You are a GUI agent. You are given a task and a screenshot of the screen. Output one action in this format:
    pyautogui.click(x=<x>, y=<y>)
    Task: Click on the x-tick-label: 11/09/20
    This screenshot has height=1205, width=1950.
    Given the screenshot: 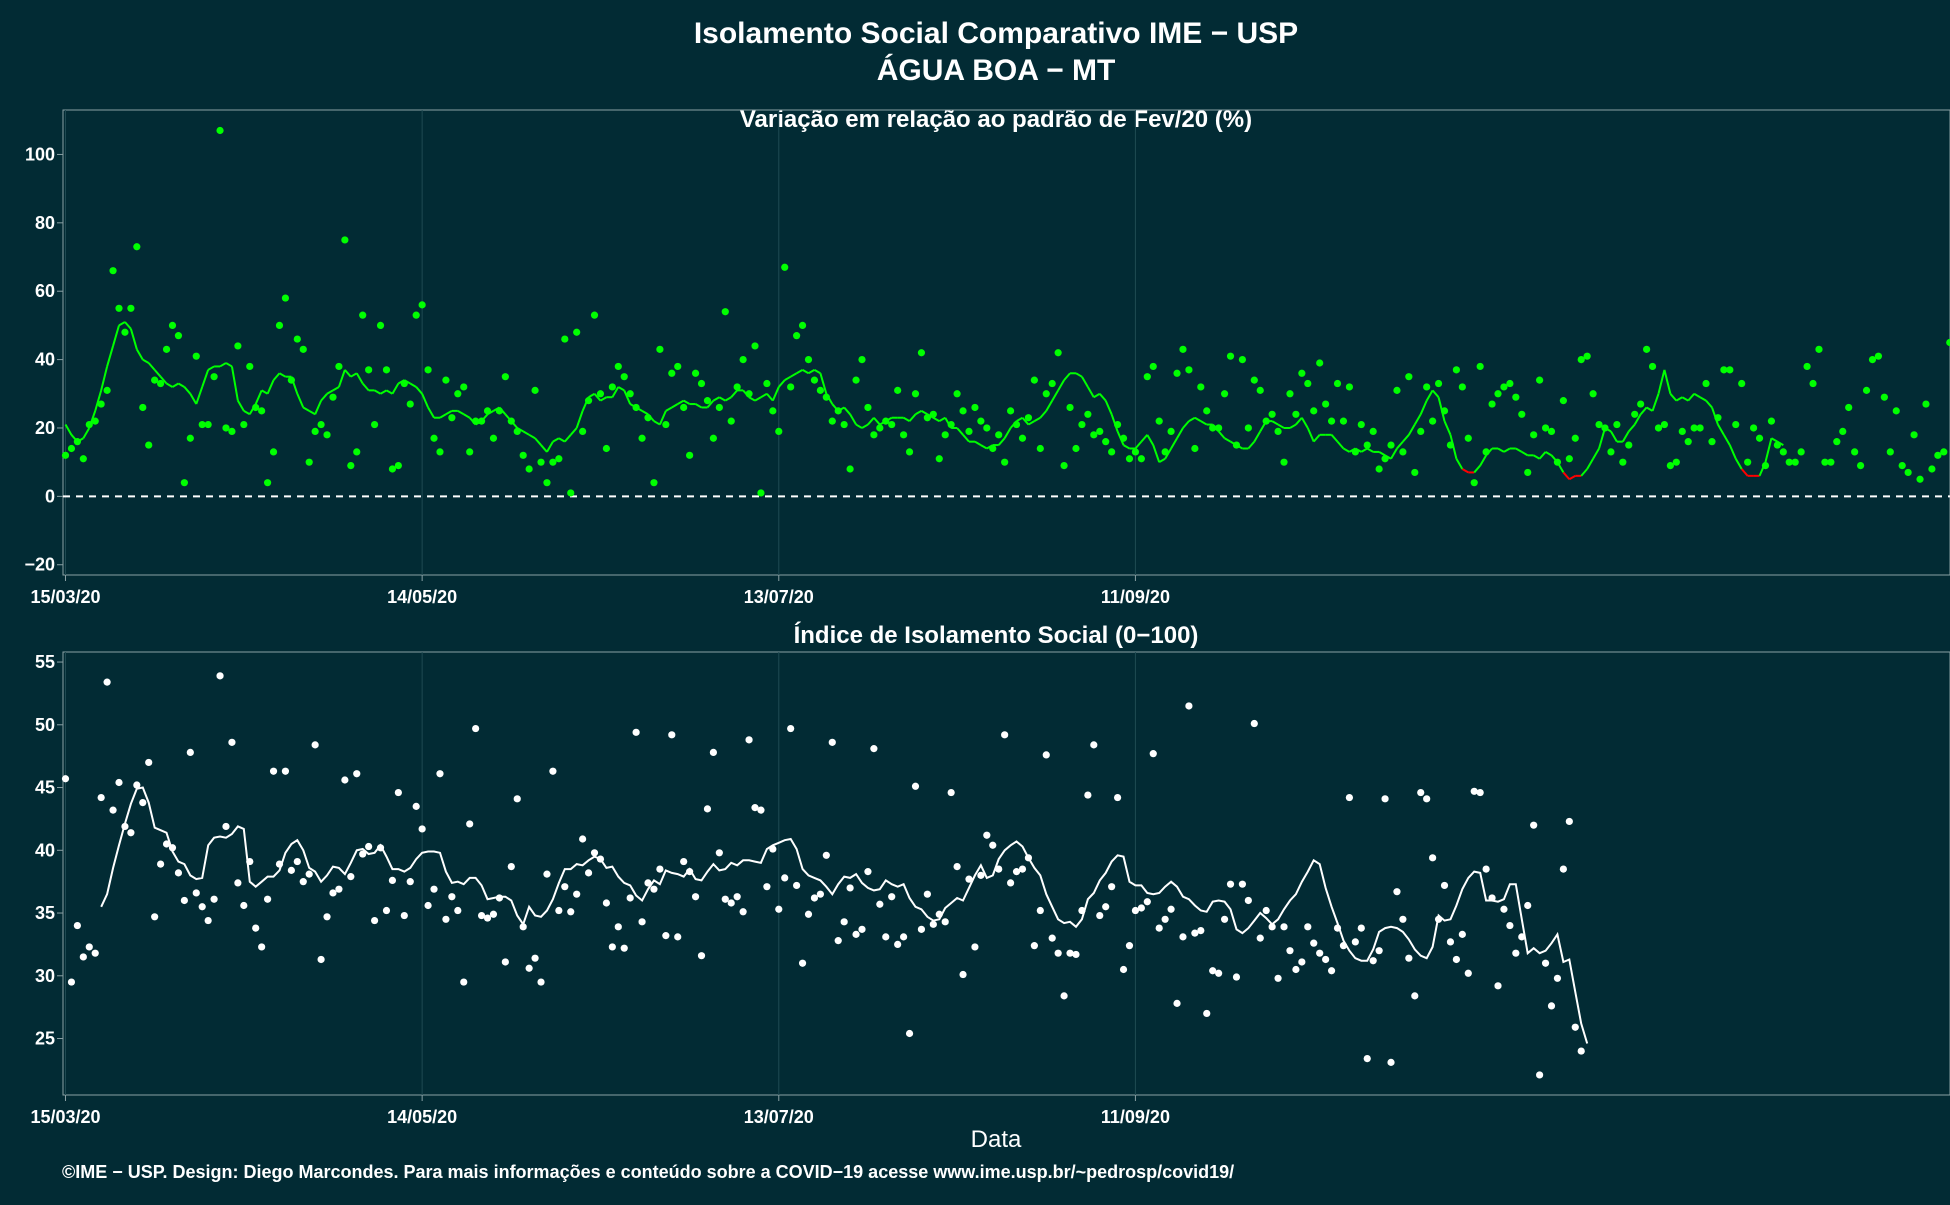 What is the action you would take?
    pyautogui.click(x=1135, y=1117)
    